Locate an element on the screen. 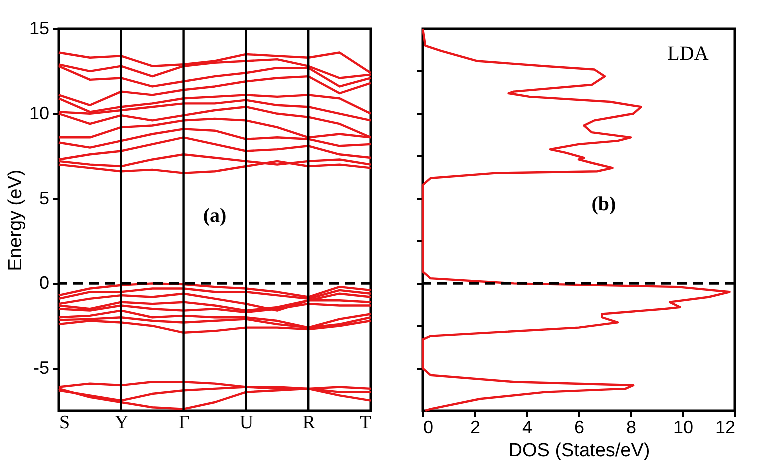  x-tick-label: 2 is located at coordinates (475, 428).